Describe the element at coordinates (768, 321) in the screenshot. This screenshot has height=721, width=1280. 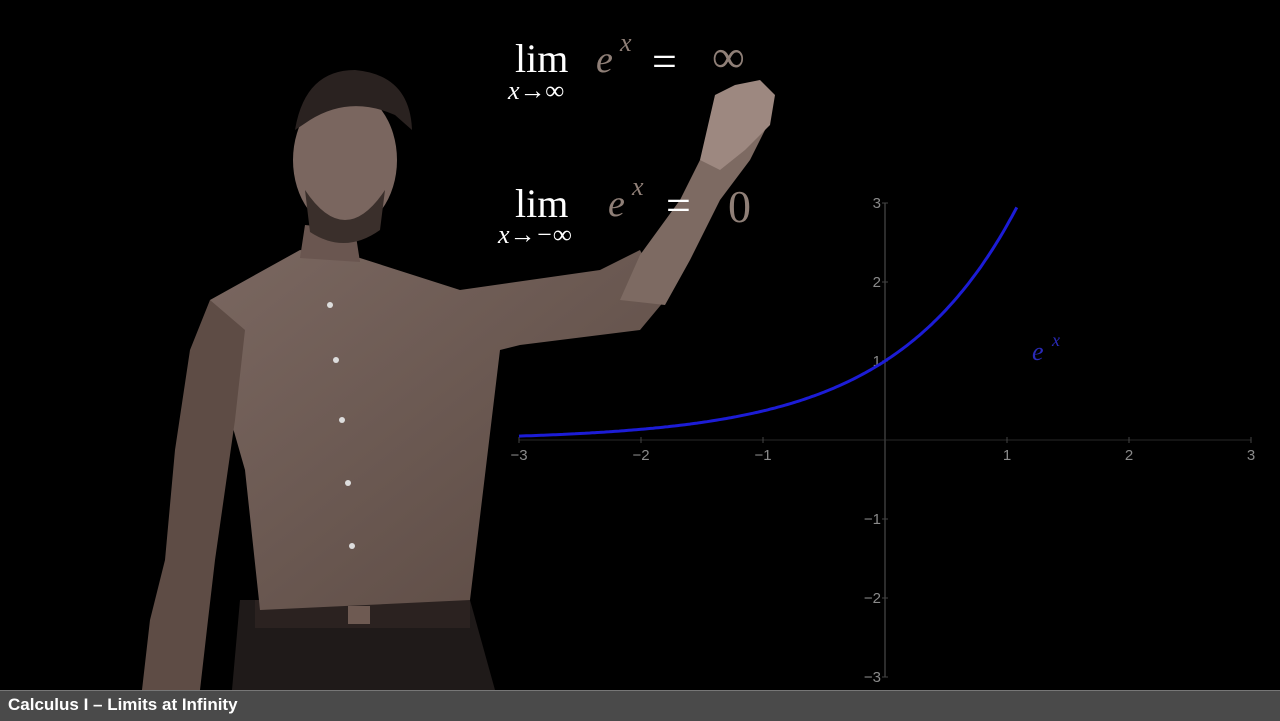
I see `exp-curve` at that location.